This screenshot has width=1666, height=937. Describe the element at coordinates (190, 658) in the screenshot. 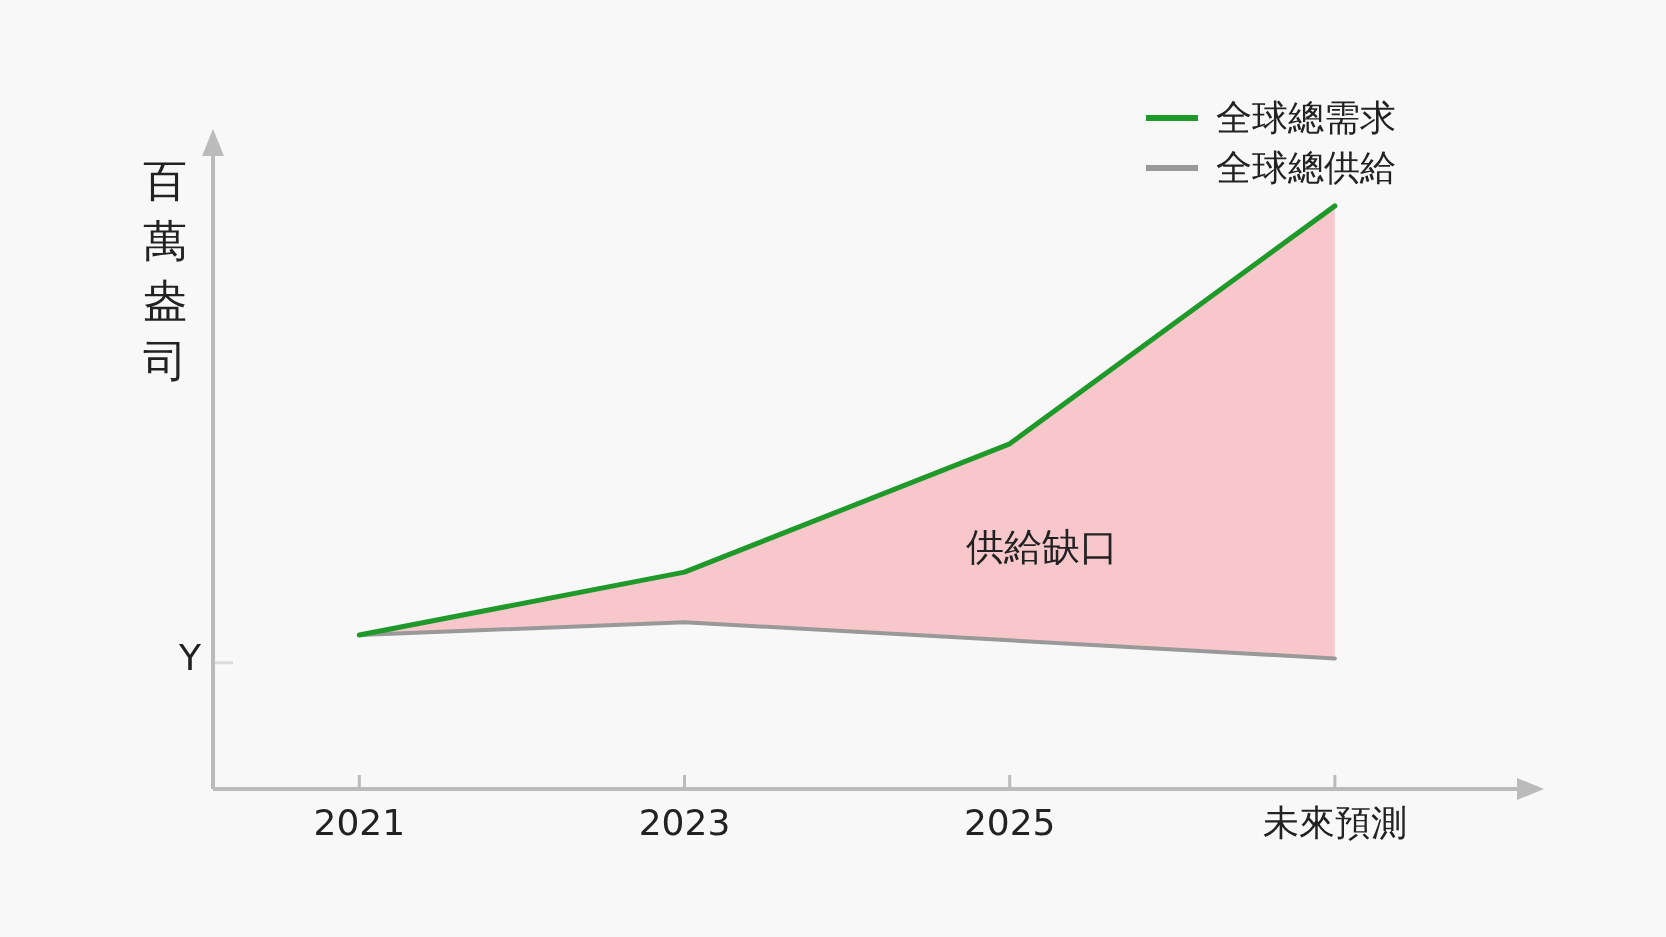

I see `text: Y` at that location.